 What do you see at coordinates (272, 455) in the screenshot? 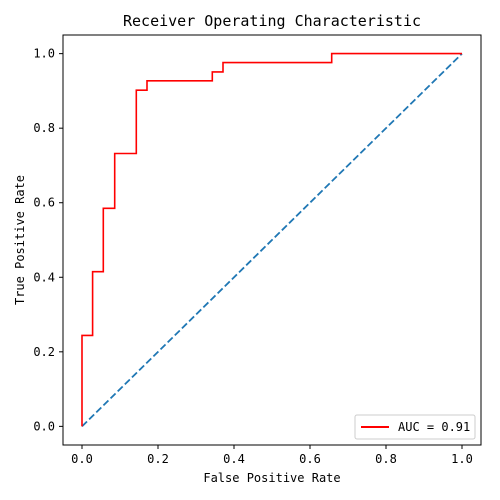
I see `x-axis: 0.0 0.2 0.4 0.6 0.8 1.0` at bounding box center [272, 455].